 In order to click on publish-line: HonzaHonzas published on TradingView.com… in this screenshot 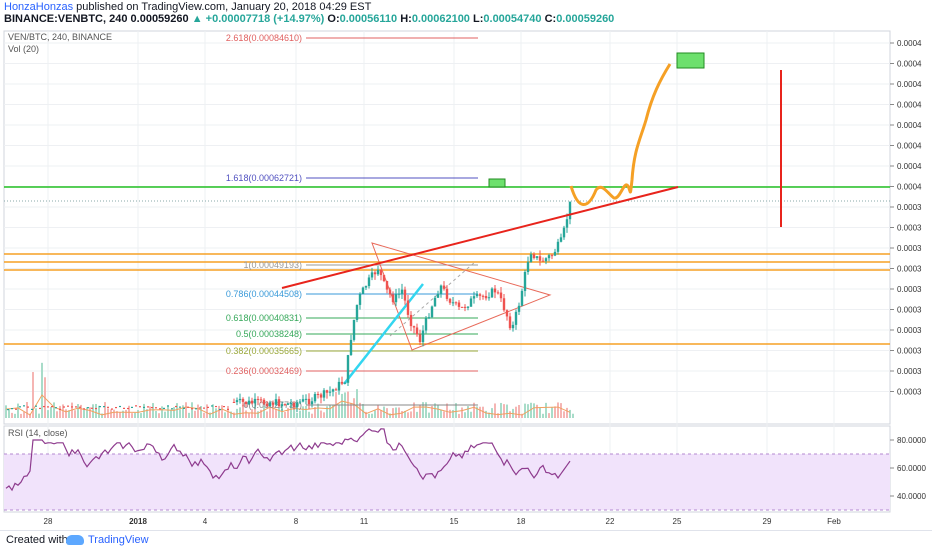, I will do `click(187, 7)`.